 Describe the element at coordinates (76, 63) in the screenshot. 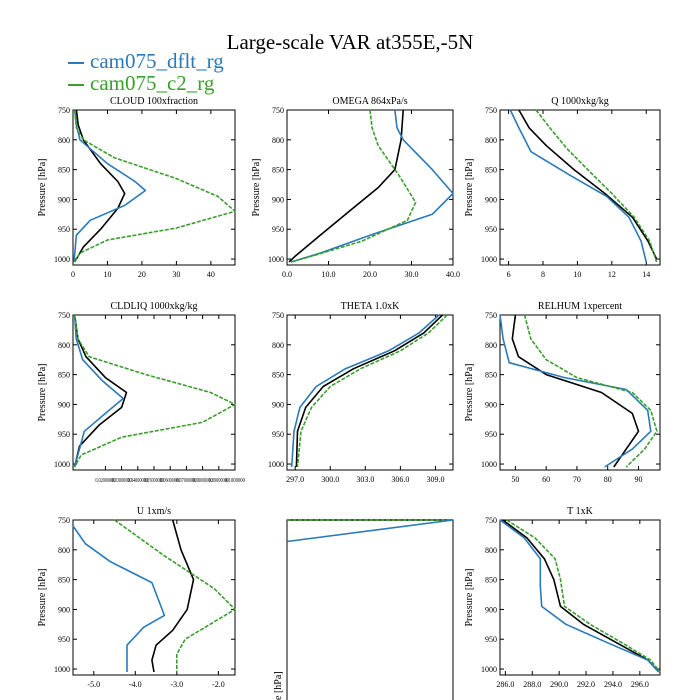

I see `legend-swatch-dflt` at that location.